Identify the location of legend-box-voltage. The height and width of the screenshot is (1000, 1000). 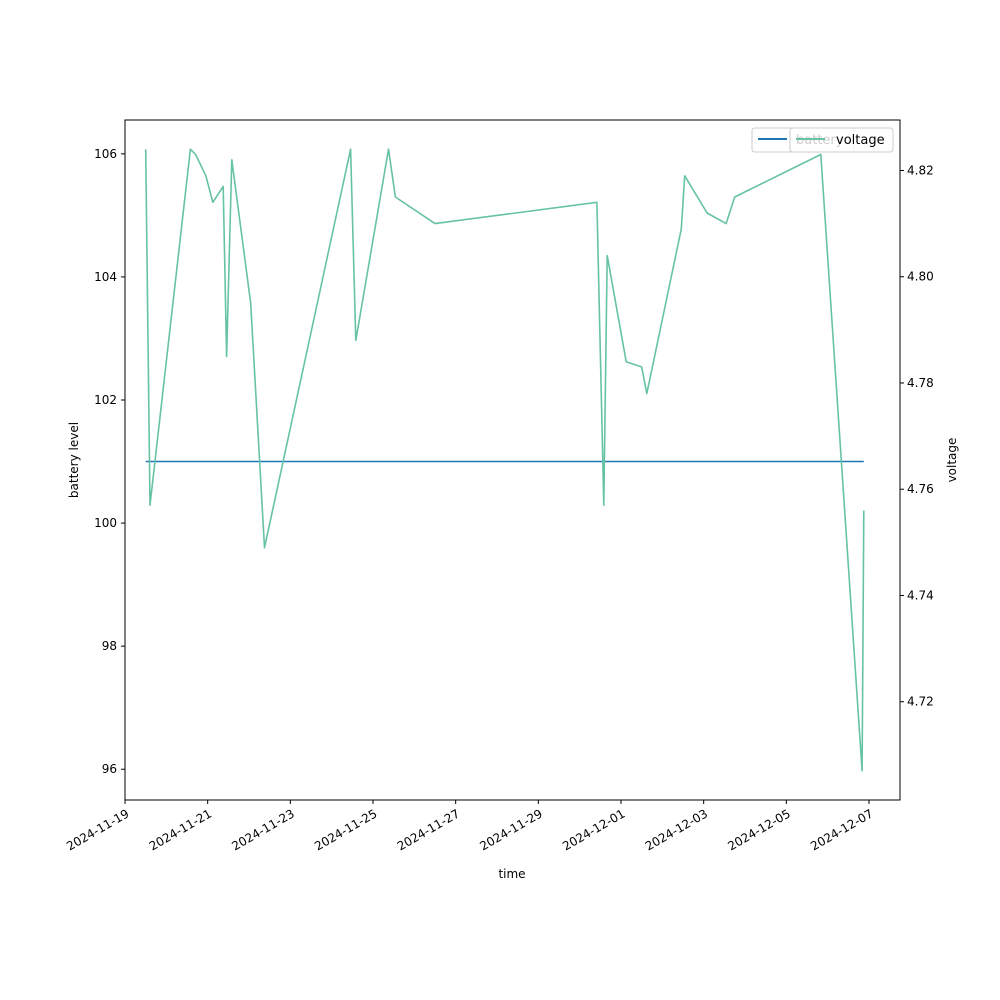
(841, 140).